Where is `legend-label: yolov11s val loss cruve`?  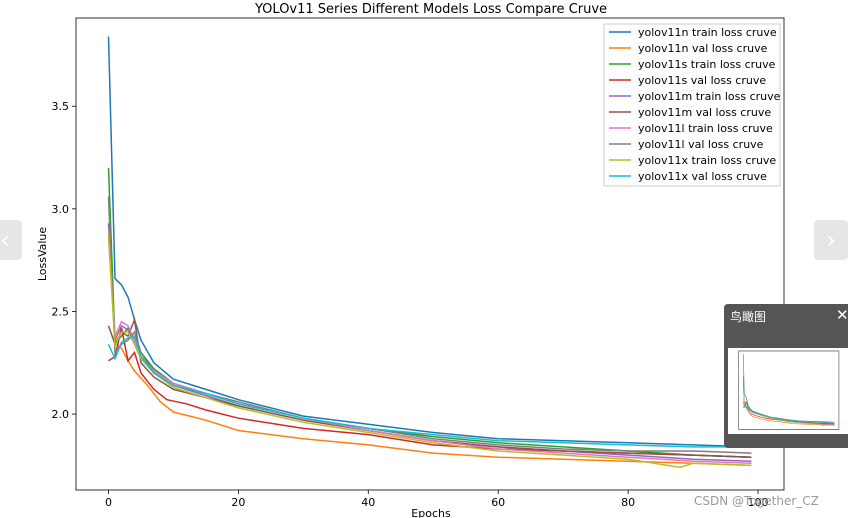 legend-label: yolov11s val loss cruve is located at coordinates (702, 80).